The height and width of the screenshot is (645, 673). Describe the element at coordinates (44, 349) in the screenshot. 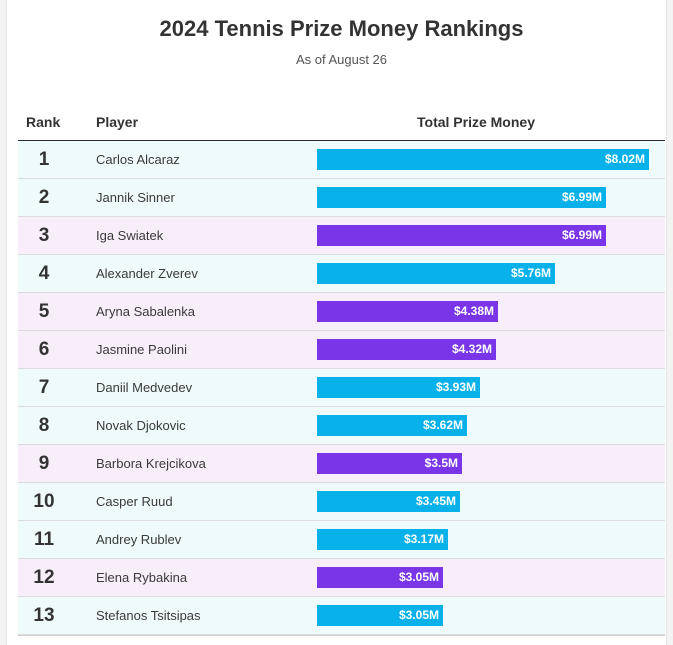

I see `rank-number: 6` at that location.